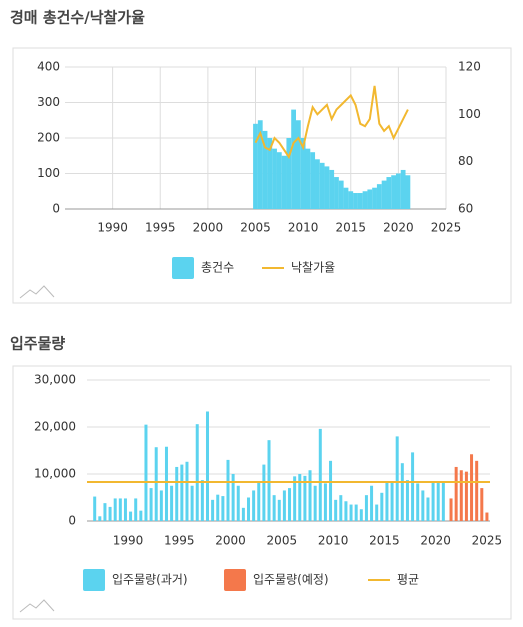 The image size is (523, 627). I want to click on line, so click(331, 122).